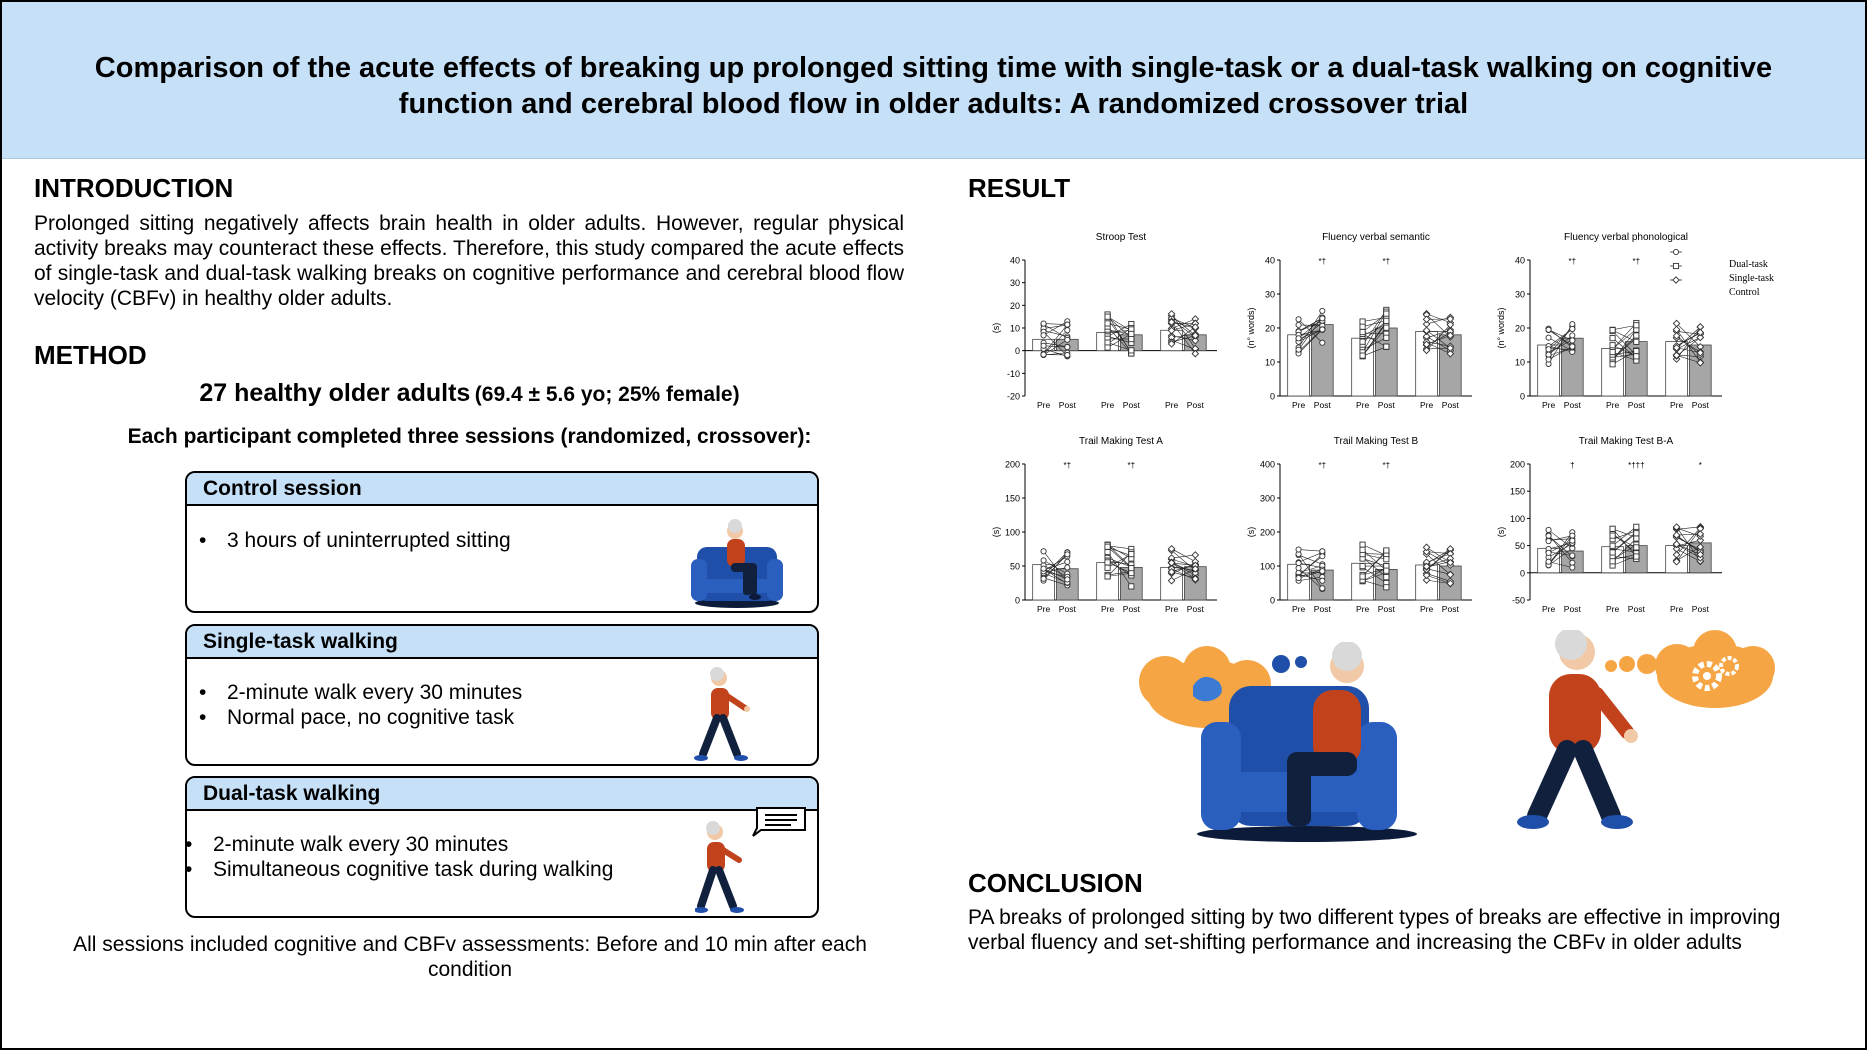 The width and height of the screenshot is (1867, 1050). I want to click on y-axis-label: (s), so click(996, 328).